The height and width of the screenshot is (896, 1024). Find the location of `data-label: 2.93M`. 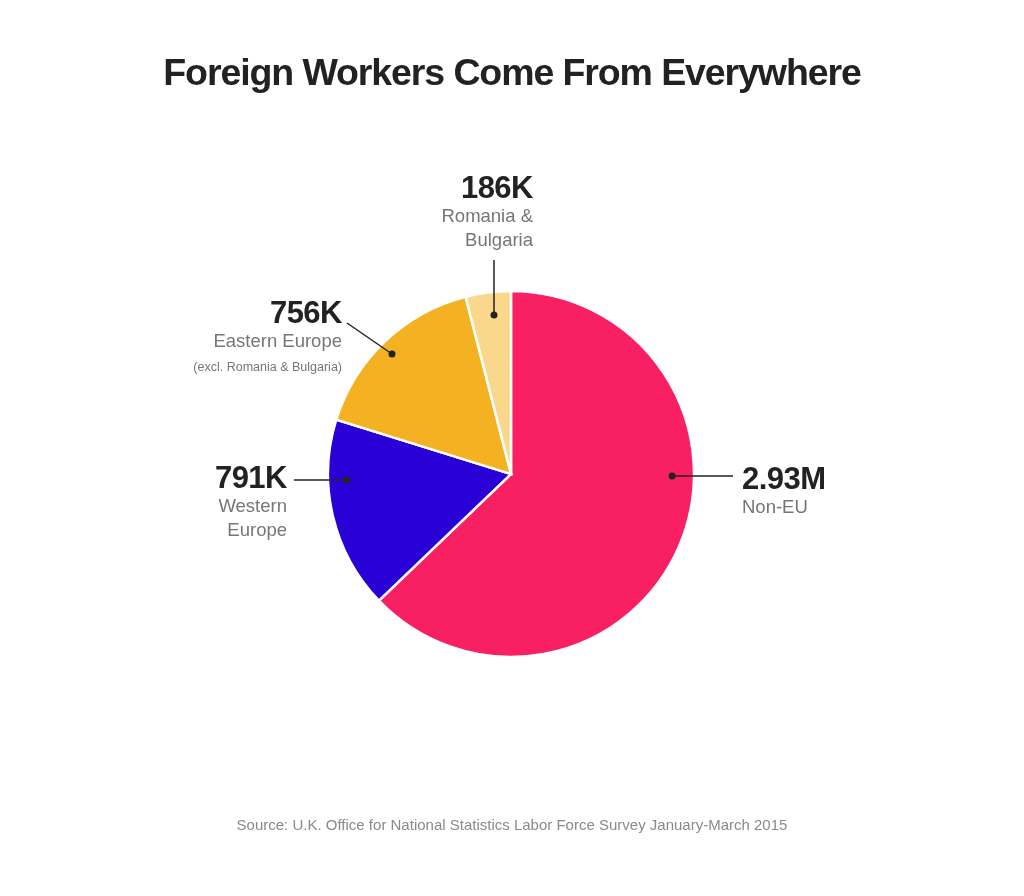

data-label: 2.93M is located at coordinates (784, 478).